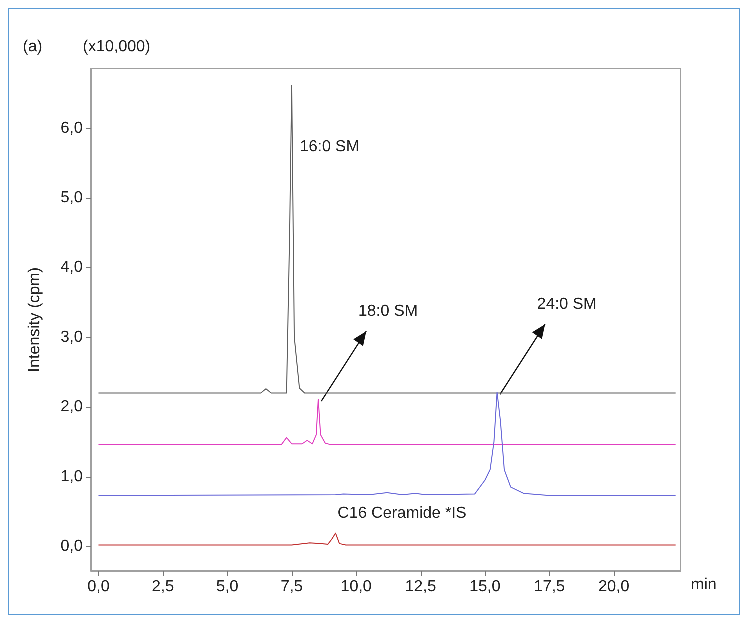  Describe the element at coordinates (292, 587) in the screenshot. I see `x-tick-label: 7,5` at that location.